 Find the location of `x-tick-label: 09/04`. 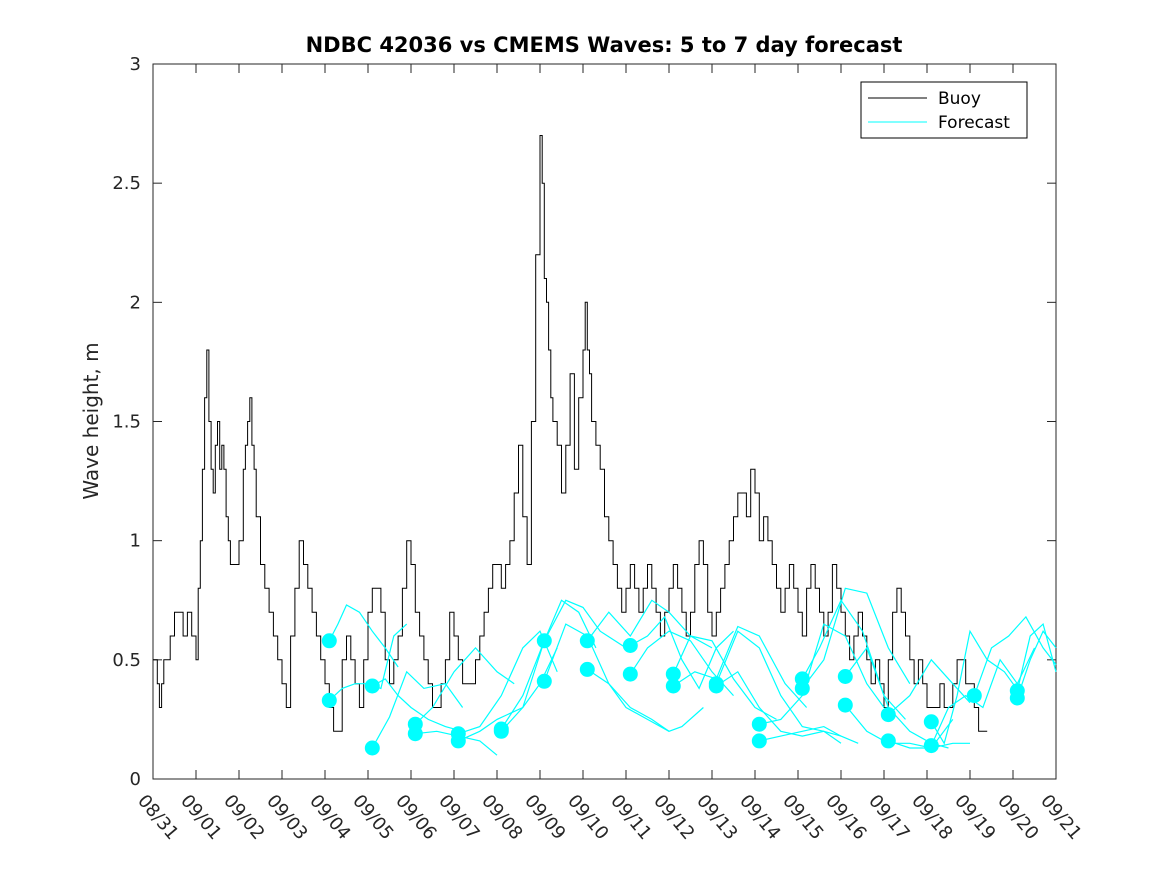

x-tick-label: 09/04 is located at coordinates (329, 817).